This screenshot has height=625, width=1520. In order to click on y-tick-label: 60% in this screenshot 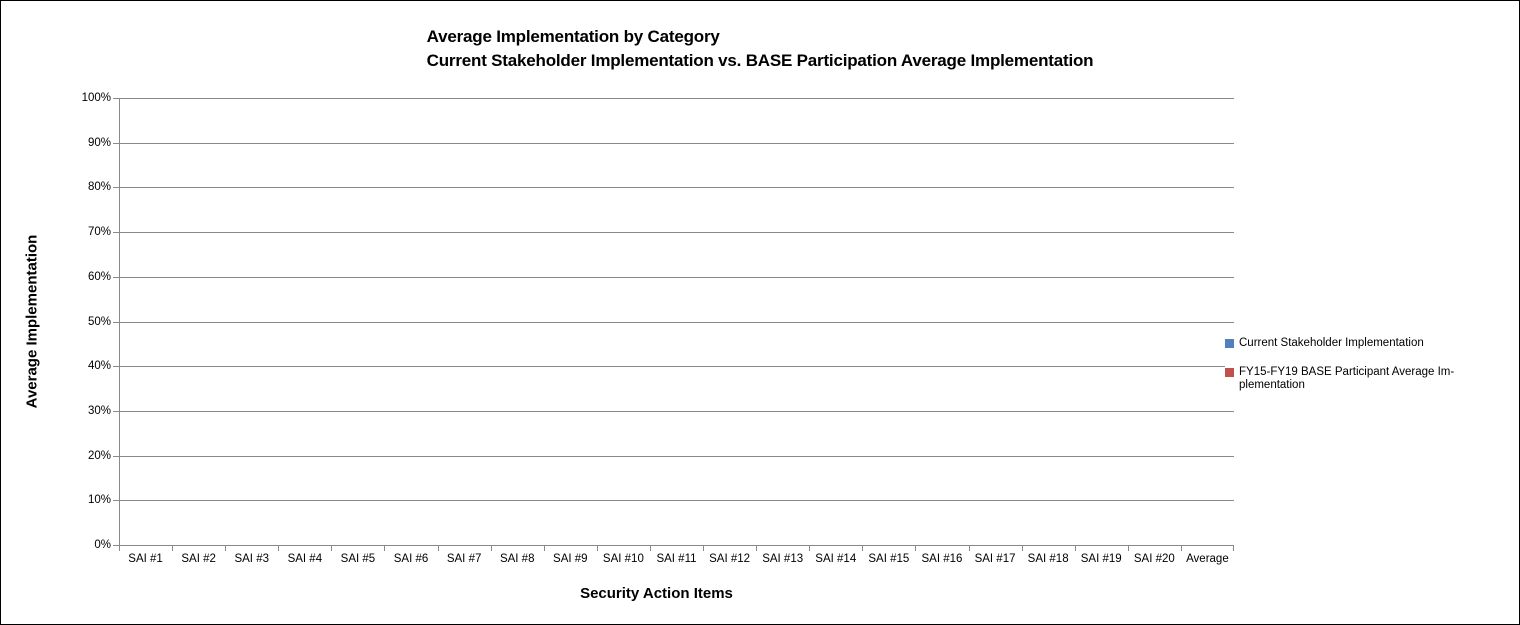, I will do `click(99, 276)`.